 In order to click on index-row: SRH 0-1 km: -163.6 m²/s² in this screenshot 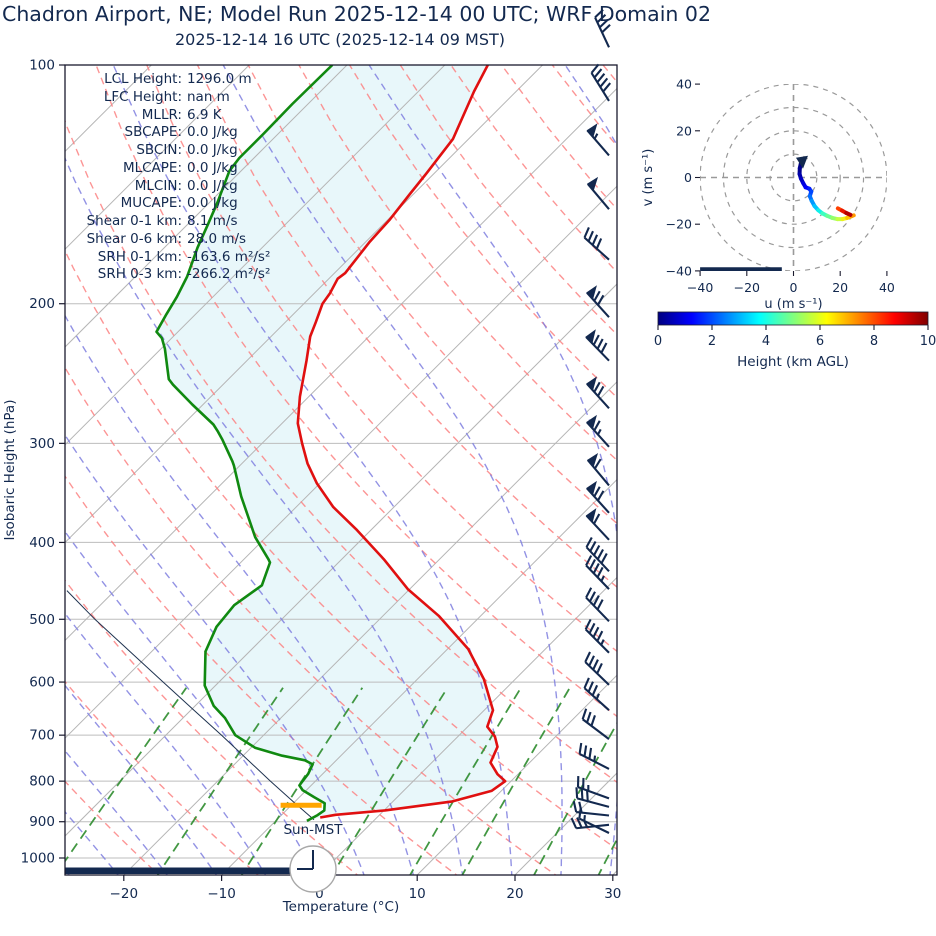, I will do `click(165, 257)`.